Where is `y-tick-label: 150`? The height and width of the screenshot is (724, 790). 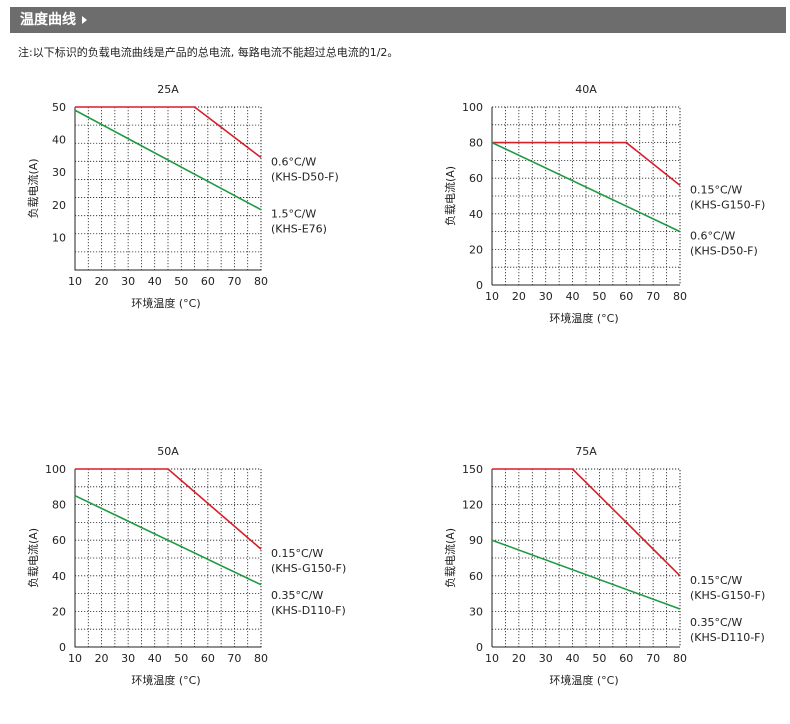 y-tick-label: 150 is located at coordinates (472, 469).